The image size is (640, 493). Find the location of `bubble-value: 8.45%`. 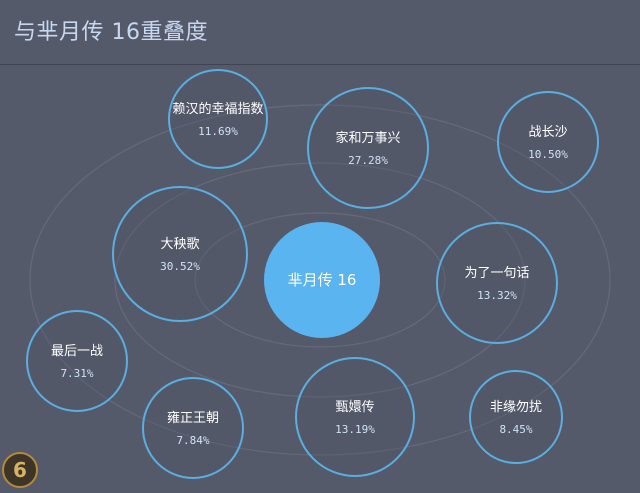

bubble-value: 8.45% is located at coordinates (515, 429).